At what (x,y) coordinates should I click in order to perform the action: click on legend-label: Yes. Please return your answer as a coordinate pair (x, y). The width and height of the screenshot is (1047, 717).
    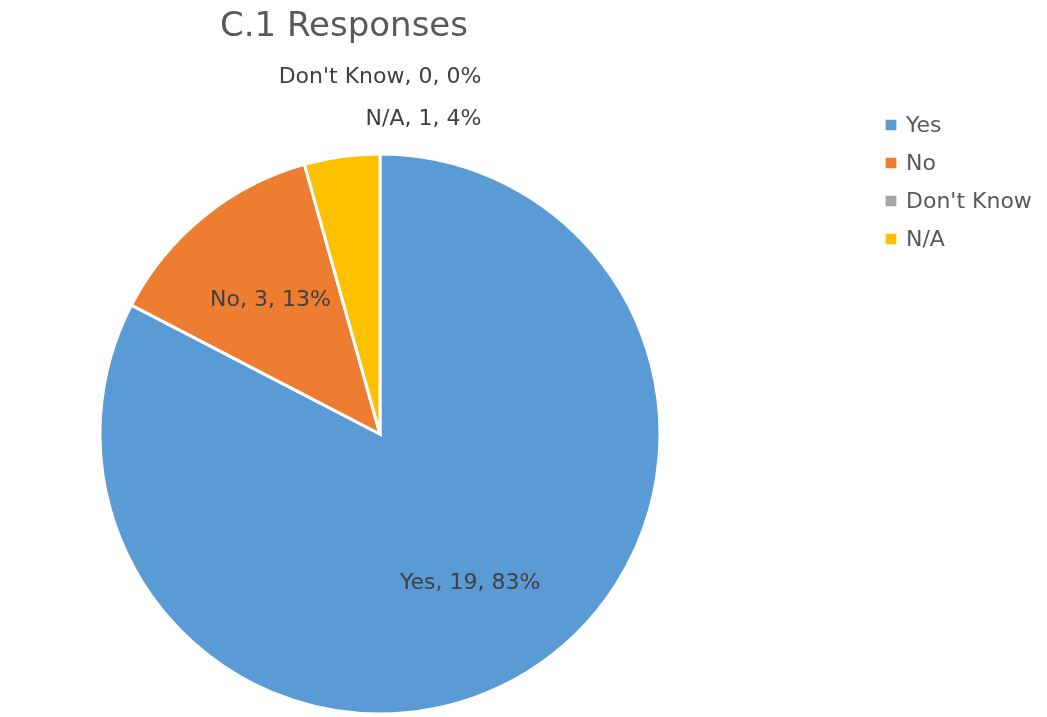
    Looking at the image, I should click on (923, 124).